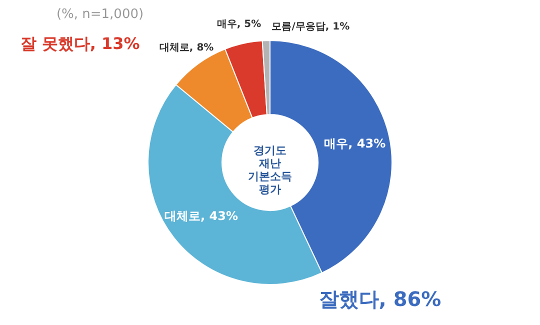  I want to click on slice-label: 매우, 5%, so click(239, 24).